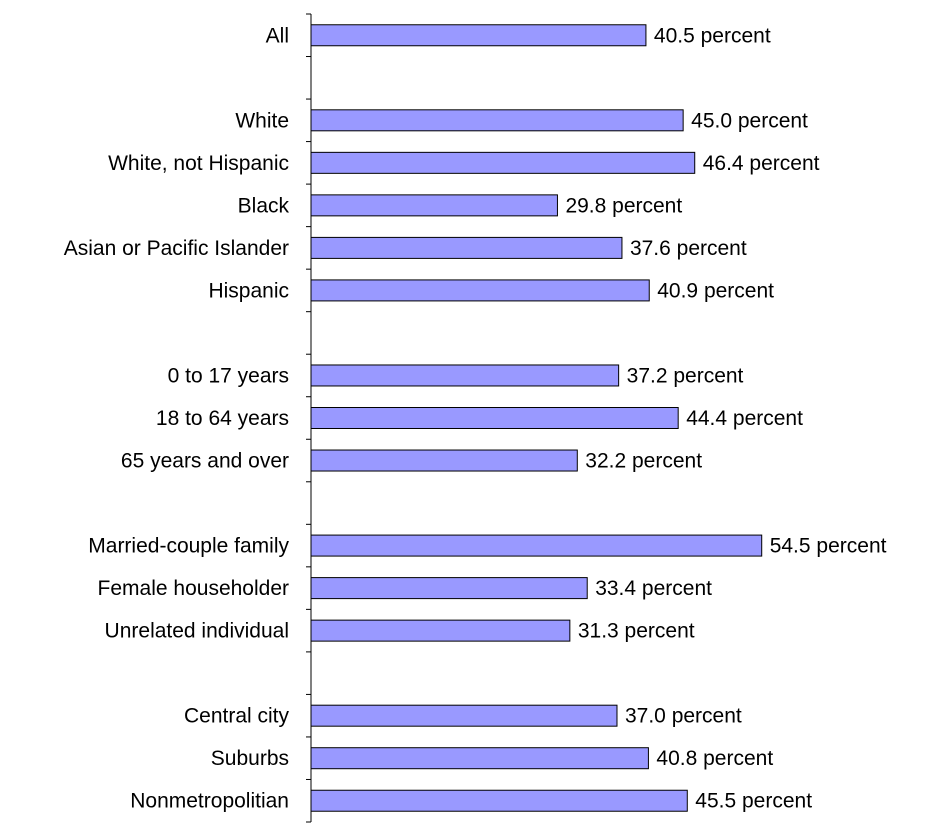  What do you see at coordinates (188, 546) in the screenshot?
I see `category-label: Married-couple family` at bounding box center [188, 546].